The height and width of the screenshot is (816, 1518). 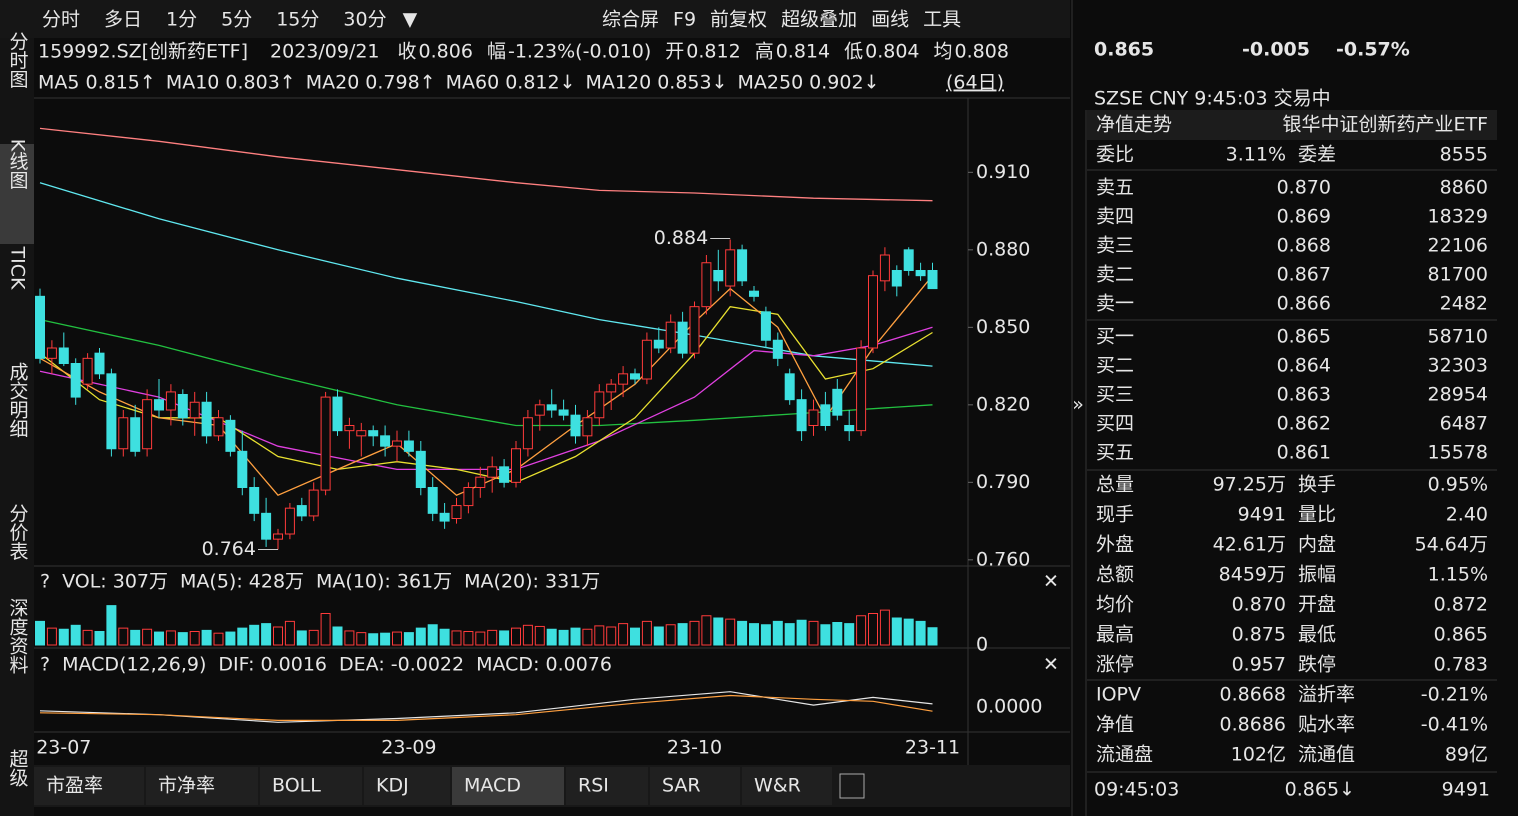 What do you see at coordinates (74, 786) in the screenshot?
I see `tab: 市盈率` at bounding box center [74, 786].